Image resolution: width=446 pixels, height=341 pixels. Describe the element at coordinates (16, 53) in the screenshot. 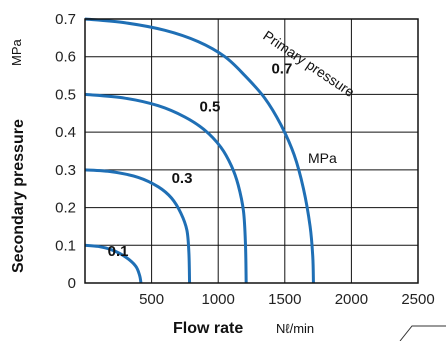

I see `y-axis-unit: MPa` at that location.